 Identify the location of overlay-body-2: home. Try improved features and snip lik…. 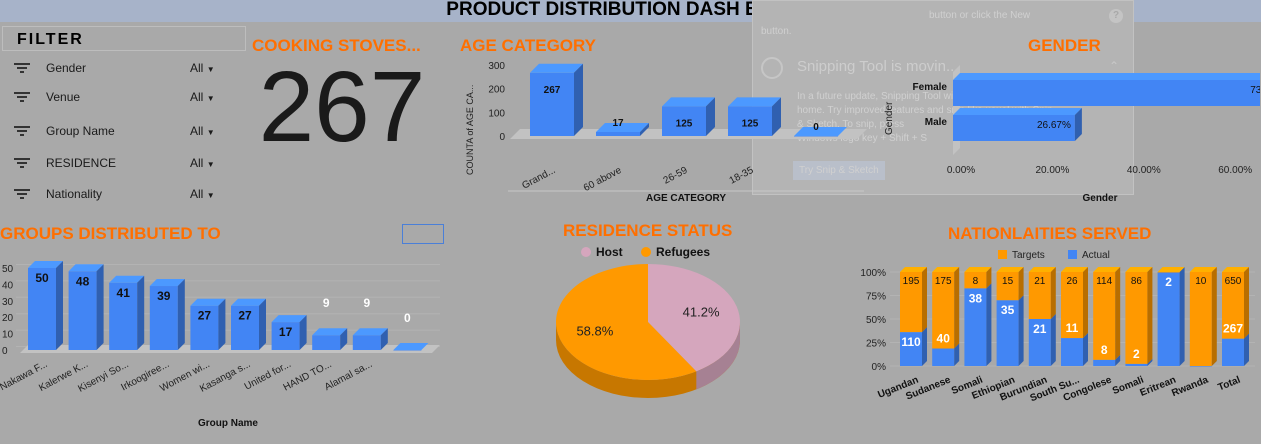
(925, 110).